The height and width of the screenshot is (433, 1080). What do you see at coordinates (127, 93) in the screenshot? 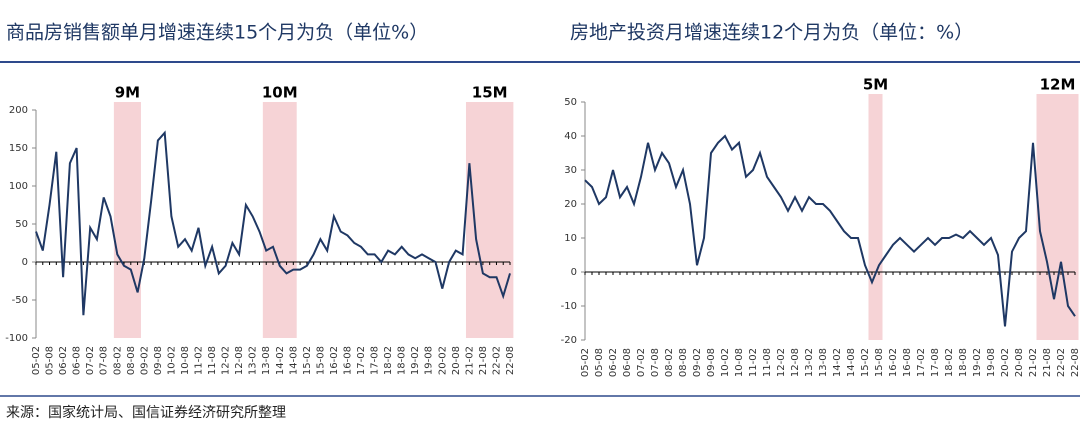
I see `highlight-label: 9M` at bounding box center [127, 93].